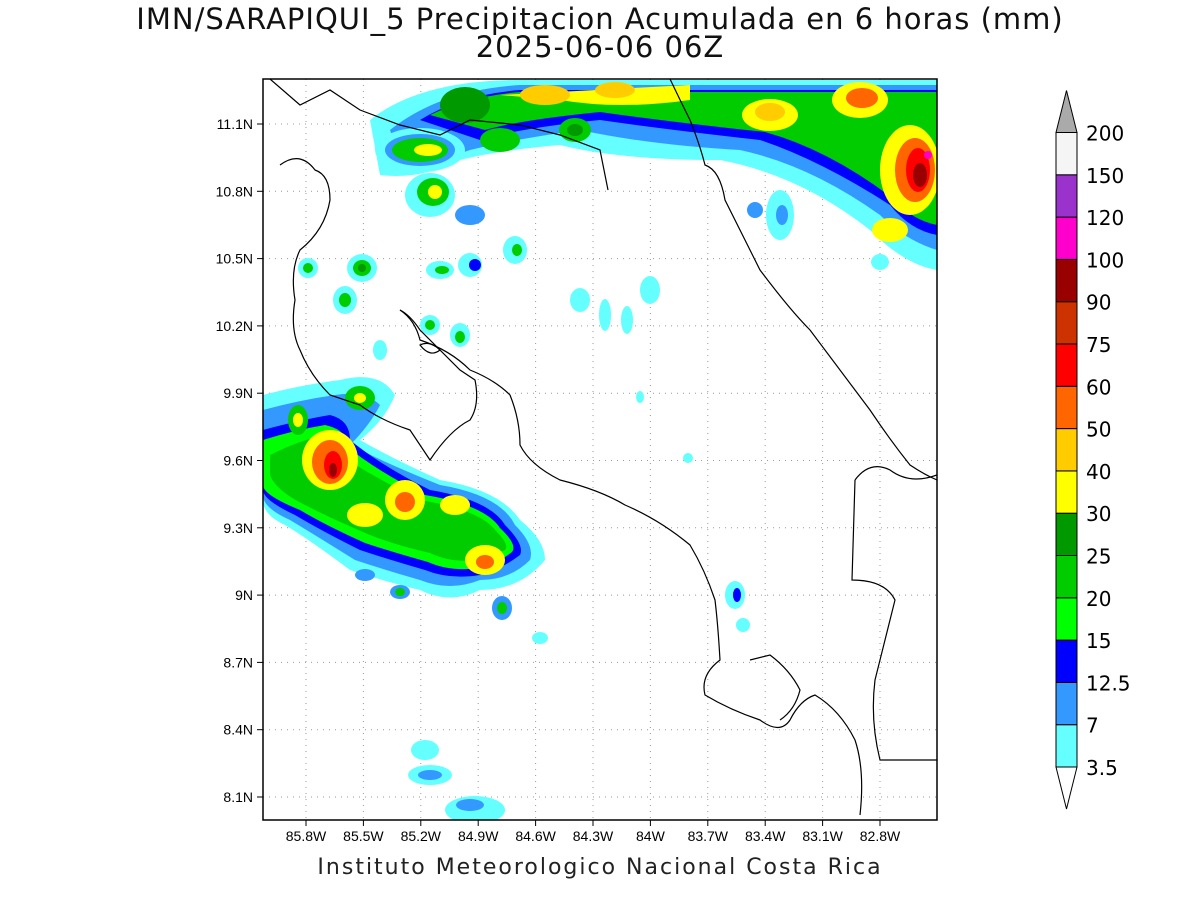 The width and height of the screenshot is (1200, 900). Describe the element at coordinates (1066, 111) in the screenshot. I see `colorbar-arrow-top` at that location.